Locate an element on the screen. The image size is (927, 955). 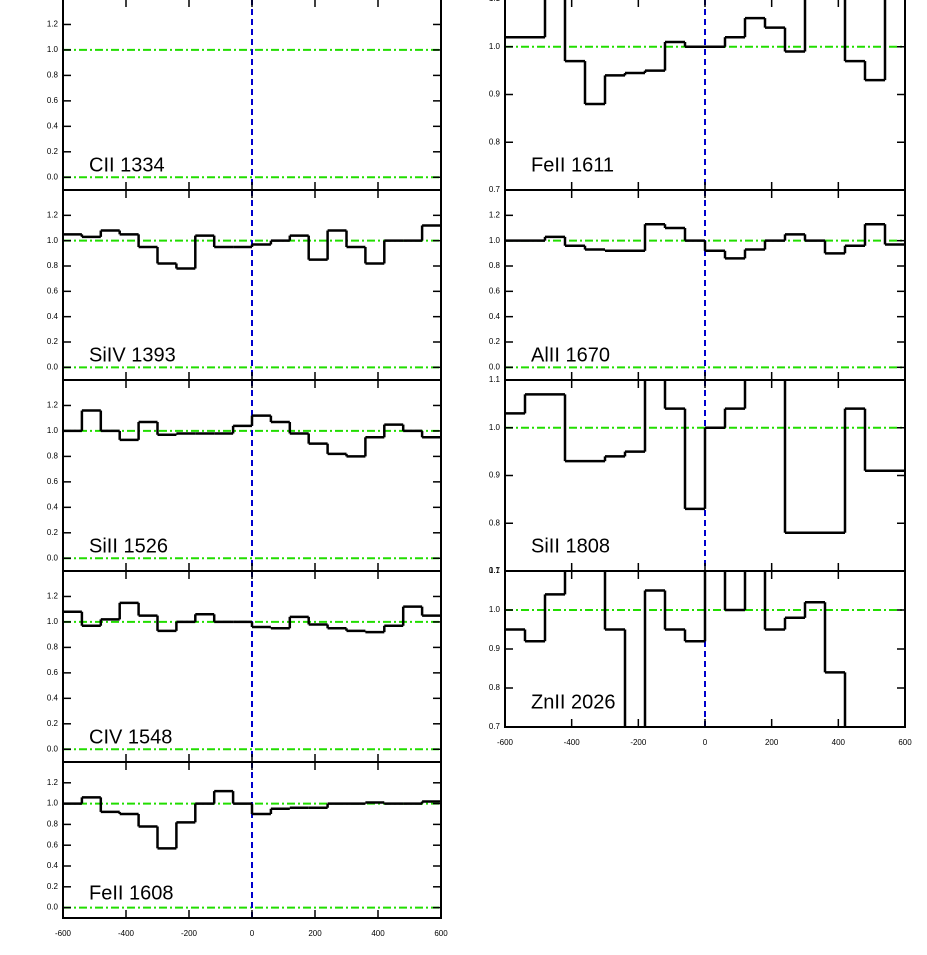
panel-label: SiII 1808 is located at coordinates (570, 546).